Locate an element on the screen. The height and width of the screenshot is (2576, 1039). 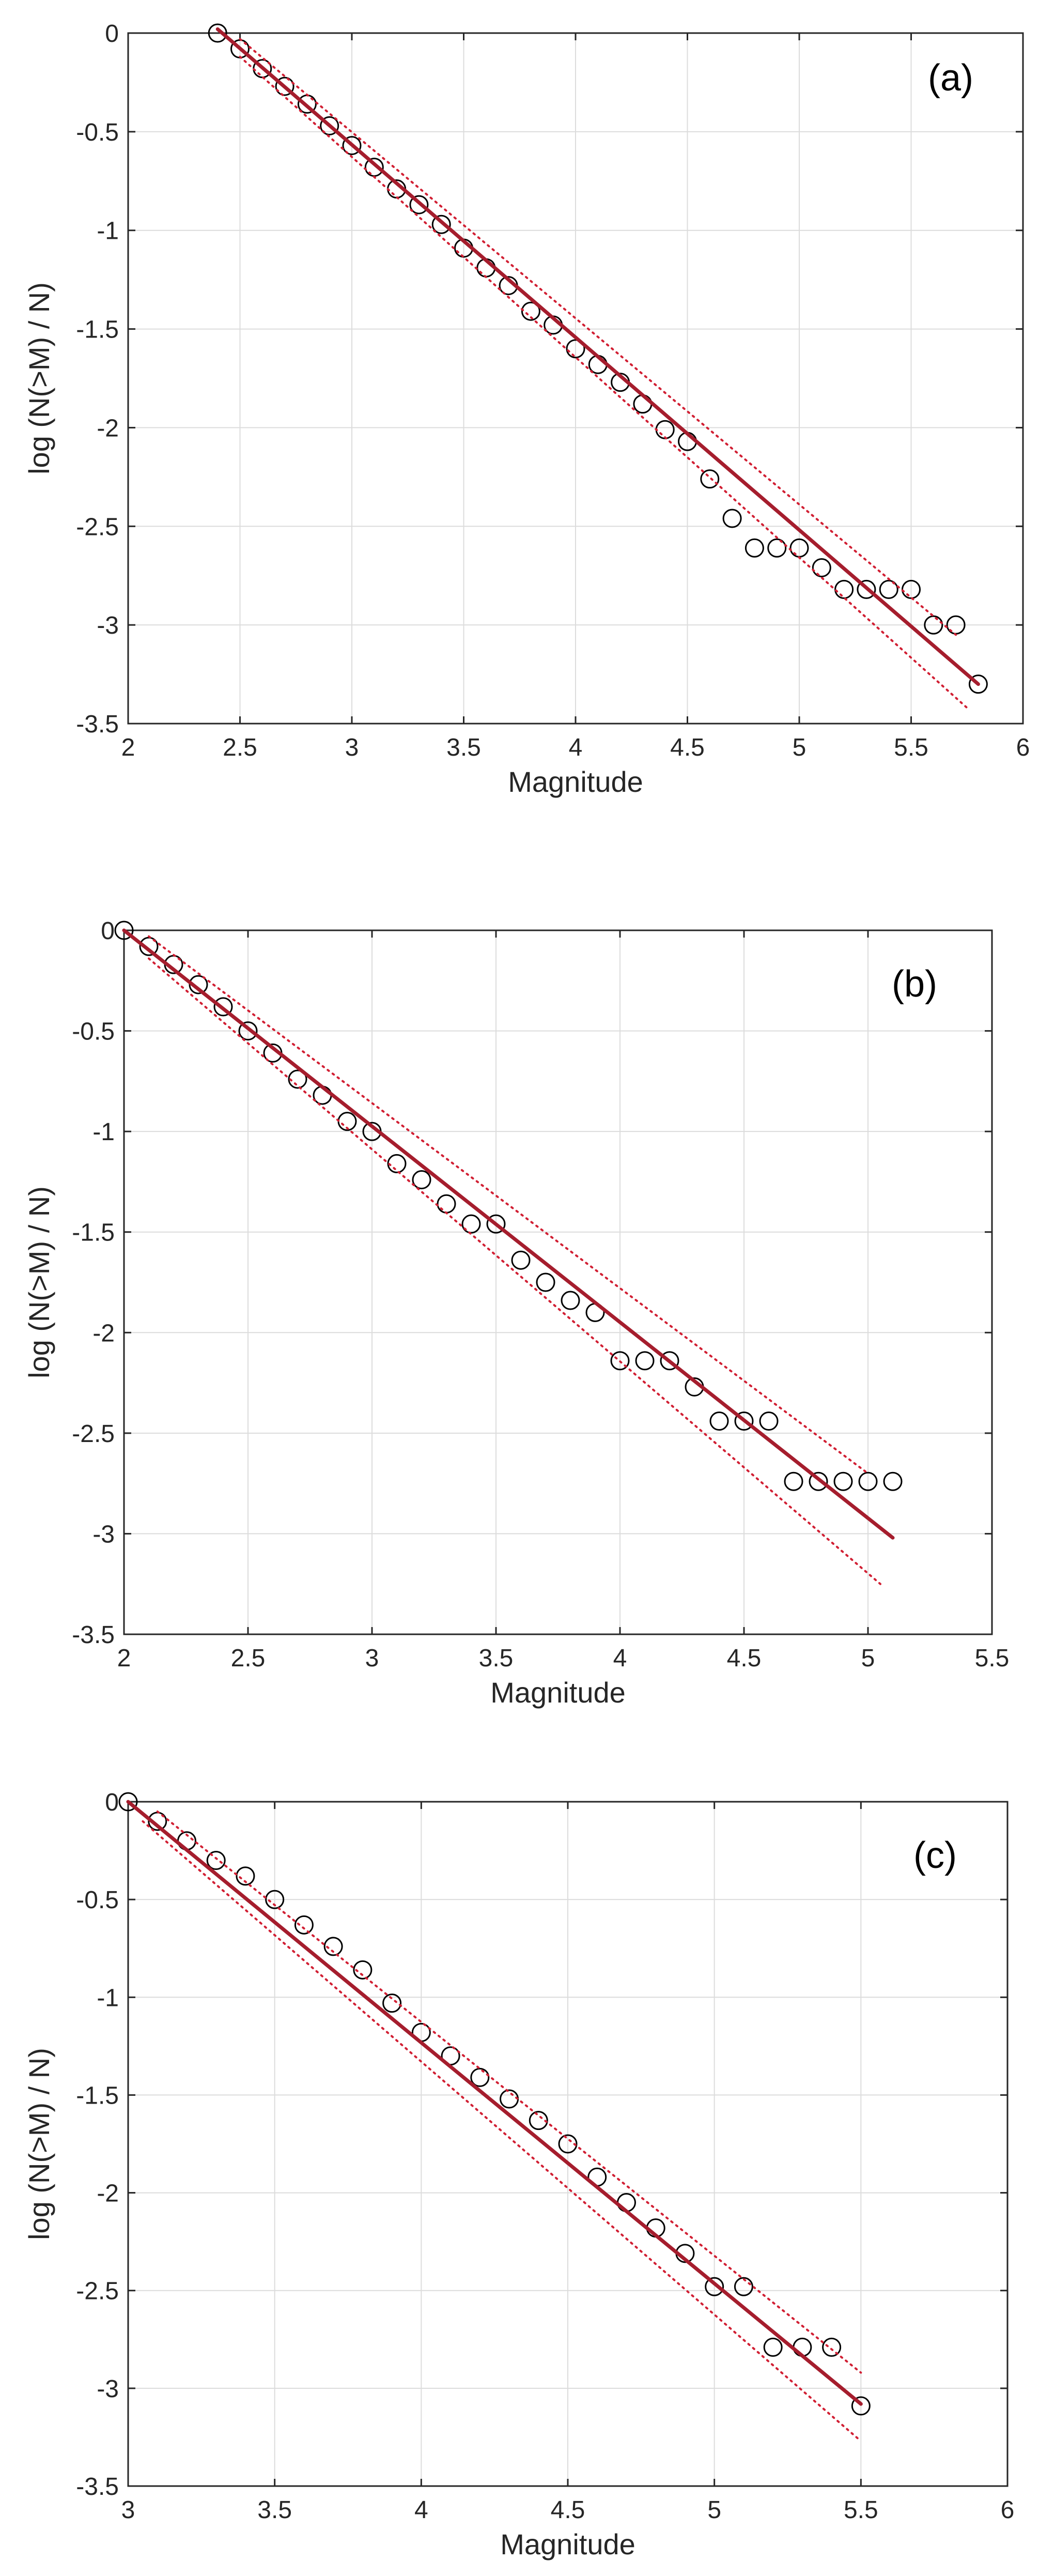
x-tick-label: 6 is located at coordinates (1023, 748).